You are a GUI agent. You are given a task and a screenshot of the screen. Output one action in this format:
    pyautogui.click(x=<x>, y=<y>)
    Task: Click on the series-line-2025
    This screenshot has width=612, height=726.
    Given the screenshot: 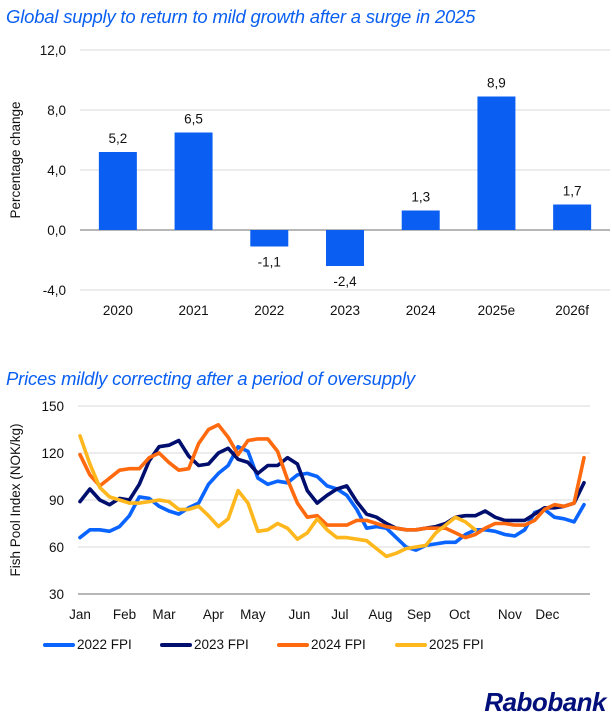 What is the action you would take?
    pyautogui.click(x=278, y=496)
    